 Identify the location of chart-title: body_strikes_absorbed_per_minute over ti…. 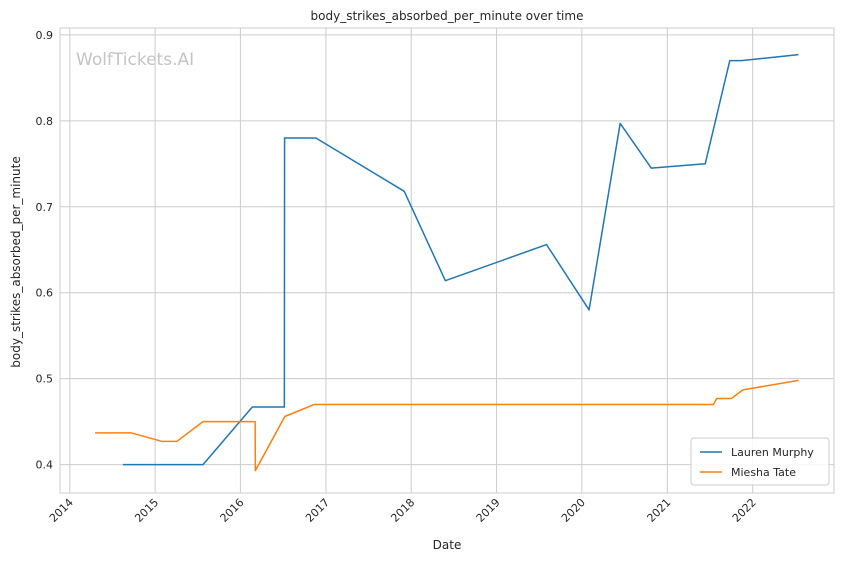
(447, 16).